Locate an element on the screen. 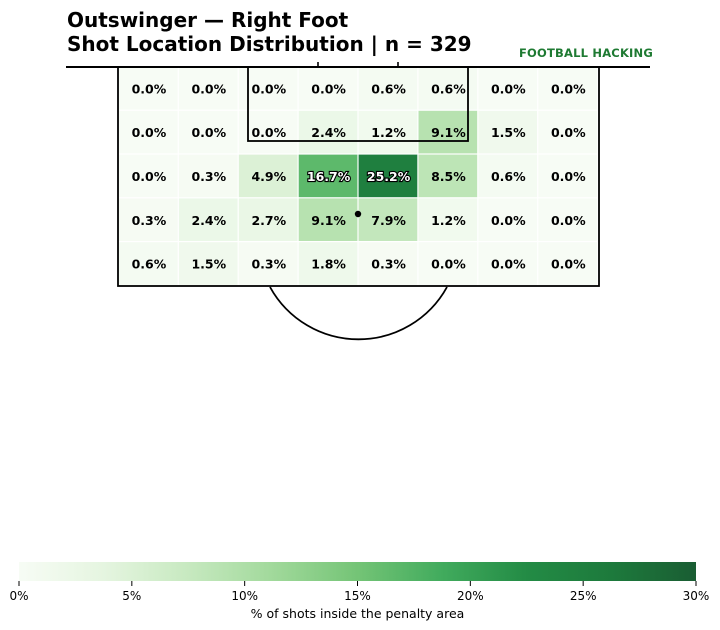 The height and width of the screenshot is (630, 720). heatmap-cell-label: 8.5% is located at coordinates (448, 176).